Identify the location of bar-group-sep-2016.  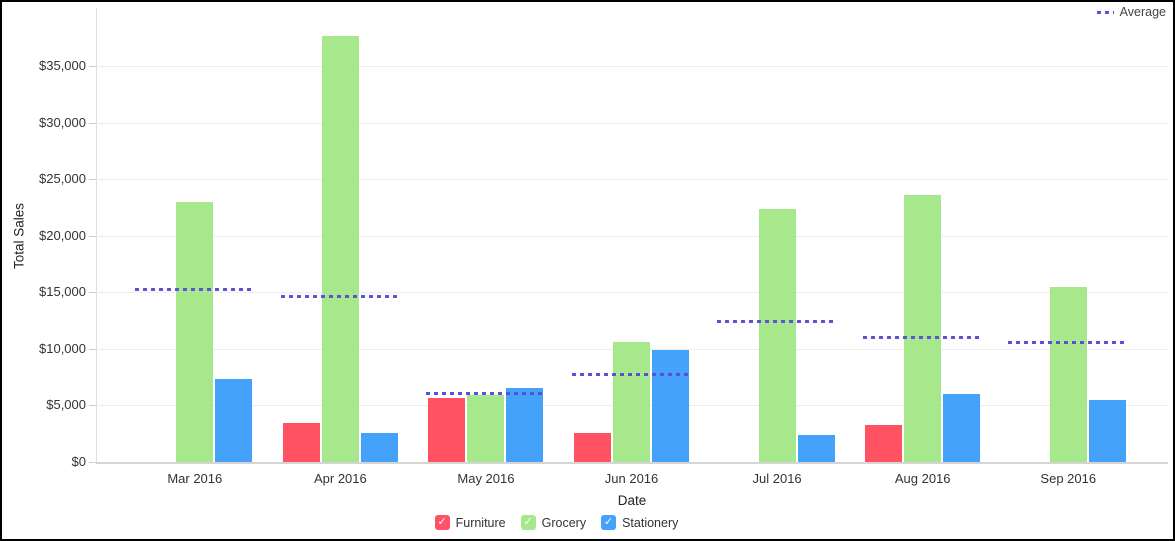
(1068, 235).